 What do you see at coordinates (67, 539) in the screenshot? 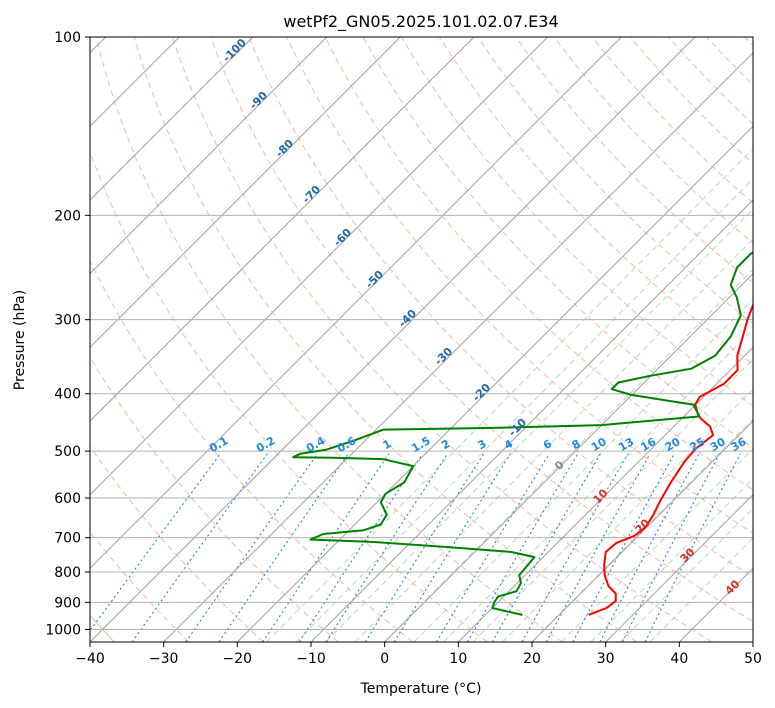
I see `y-tick-label: 700` at bounding box center [67, 539].